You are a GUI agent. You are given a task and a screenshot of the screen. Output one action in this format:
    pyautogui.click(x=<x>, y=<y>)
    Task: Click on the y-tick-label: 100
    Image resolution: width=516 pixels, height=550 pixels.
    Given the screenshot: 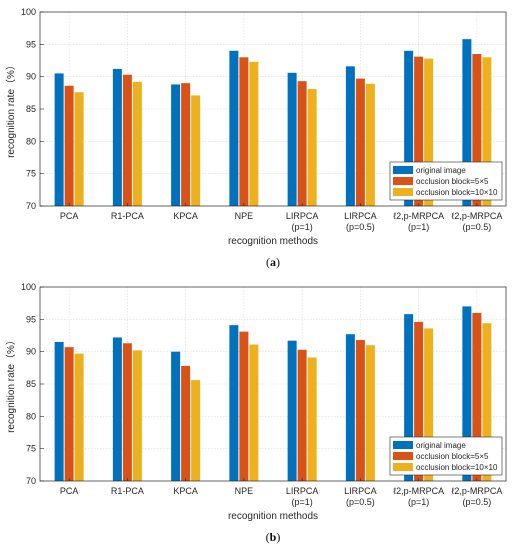 What is the action you would take?
    pyautogui.click(x=28, y=287)
    